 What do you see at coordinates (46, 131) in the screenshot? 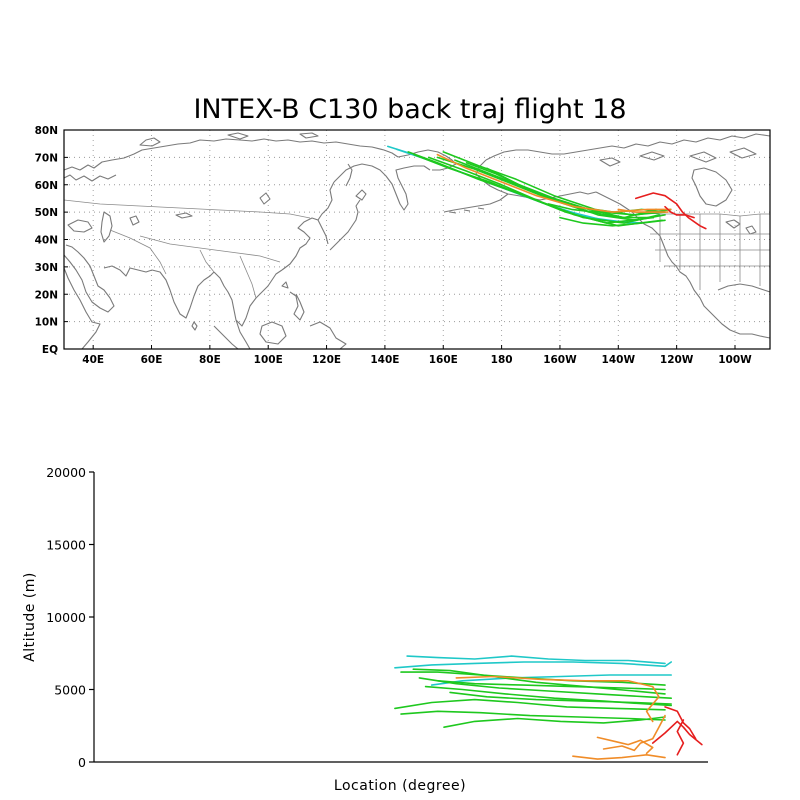
I see `map-y-tick-label: 80N` at bounding box center [46, 131].